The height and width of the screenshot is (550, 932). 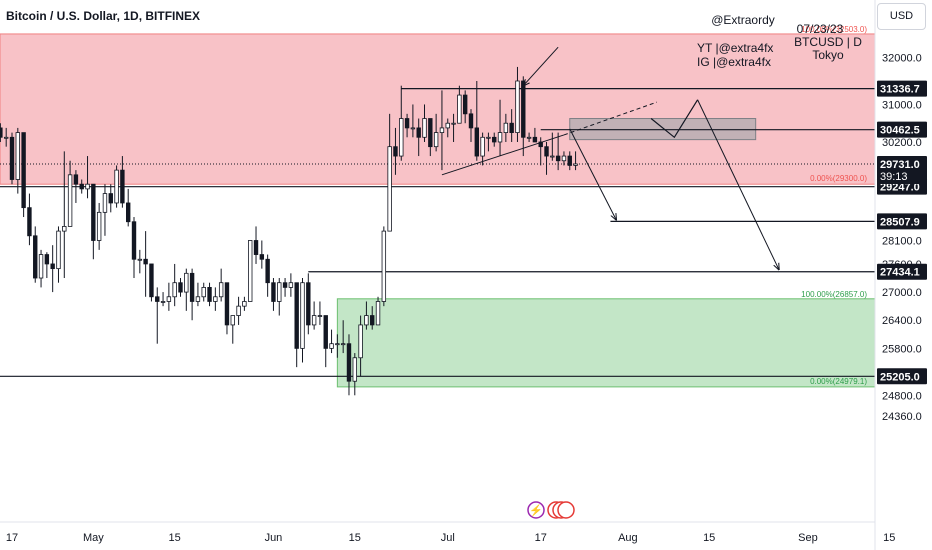 I want to click on supply-zone-top-label: 100.00%(32503.0), so click(x=834, y=29).